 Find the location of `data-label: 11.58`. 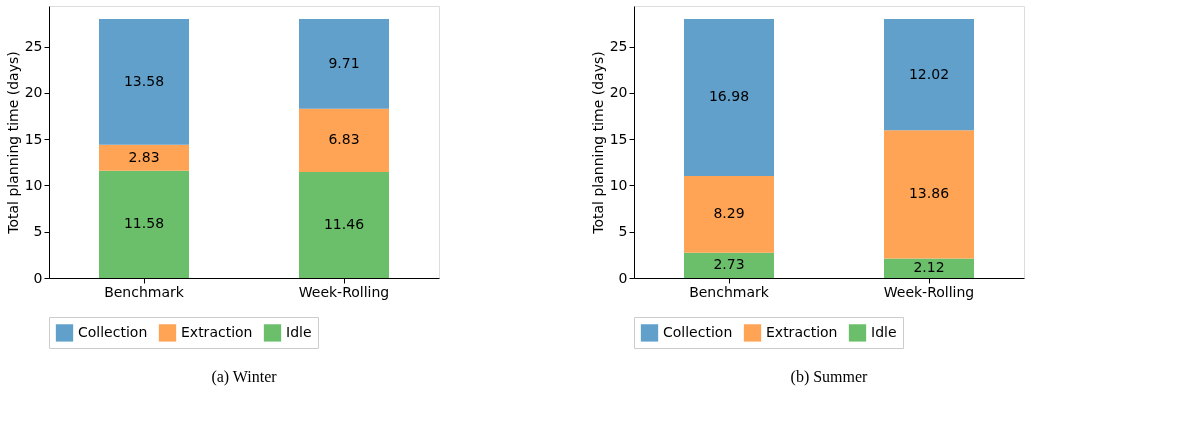

data-label: 11.58 is located at coordinates (144, 223).